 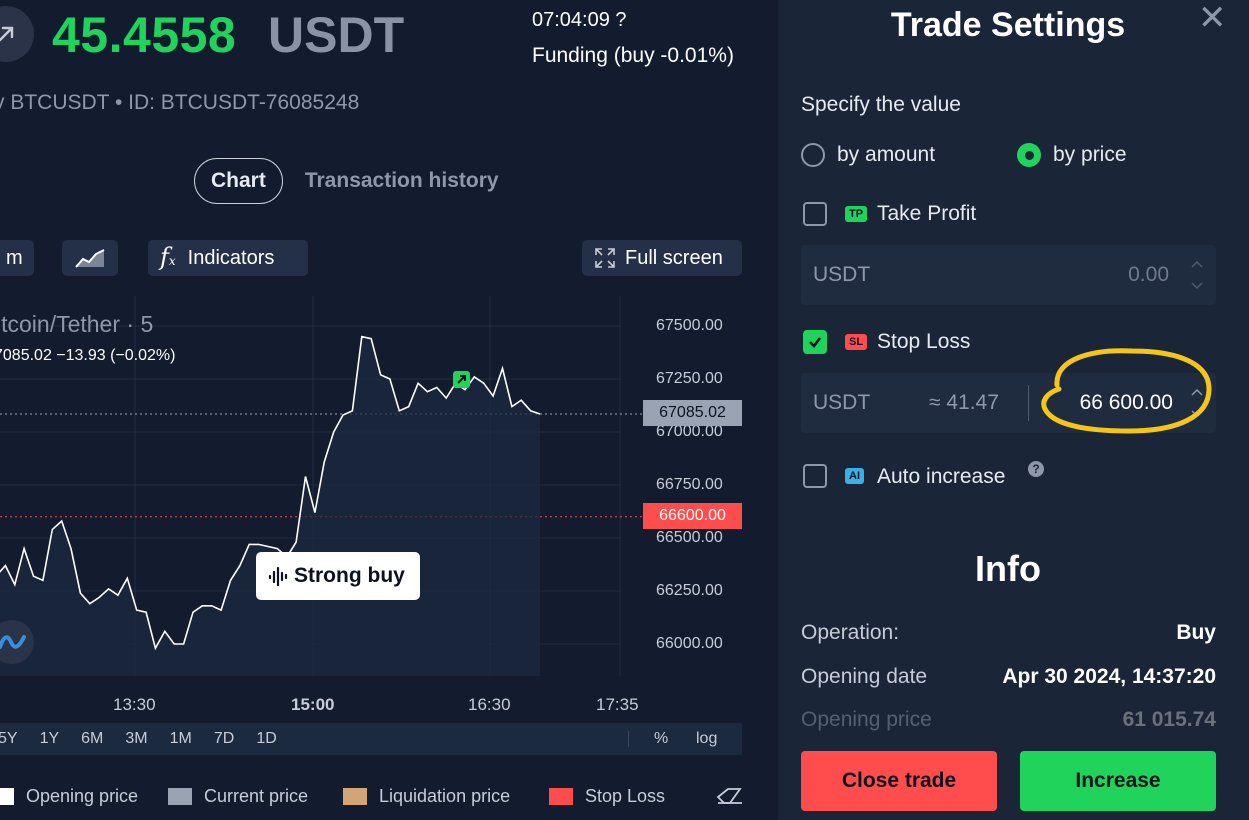 I want to click on take-profit-field: USDT 0.00, so click(x=1008, y=275).